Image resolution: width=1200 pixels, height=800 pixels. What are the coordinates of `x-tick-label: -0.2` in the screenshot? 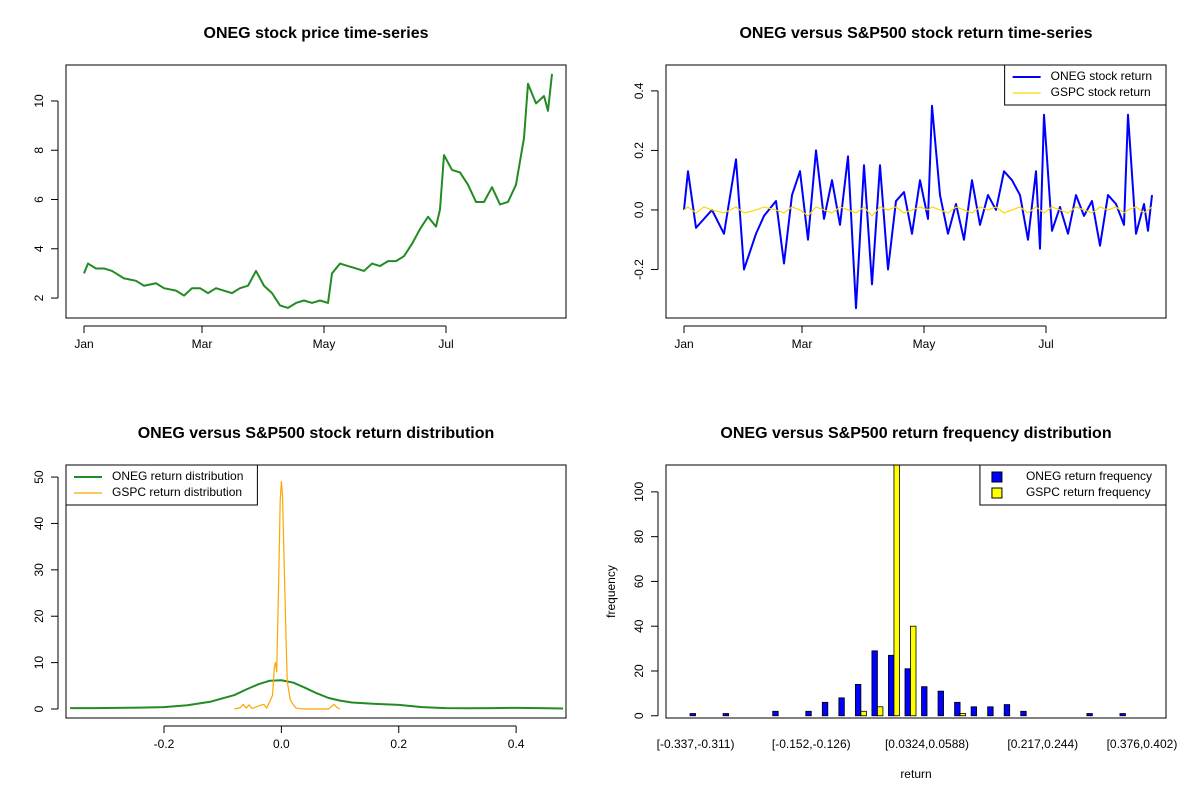 It's located at (164, 744).